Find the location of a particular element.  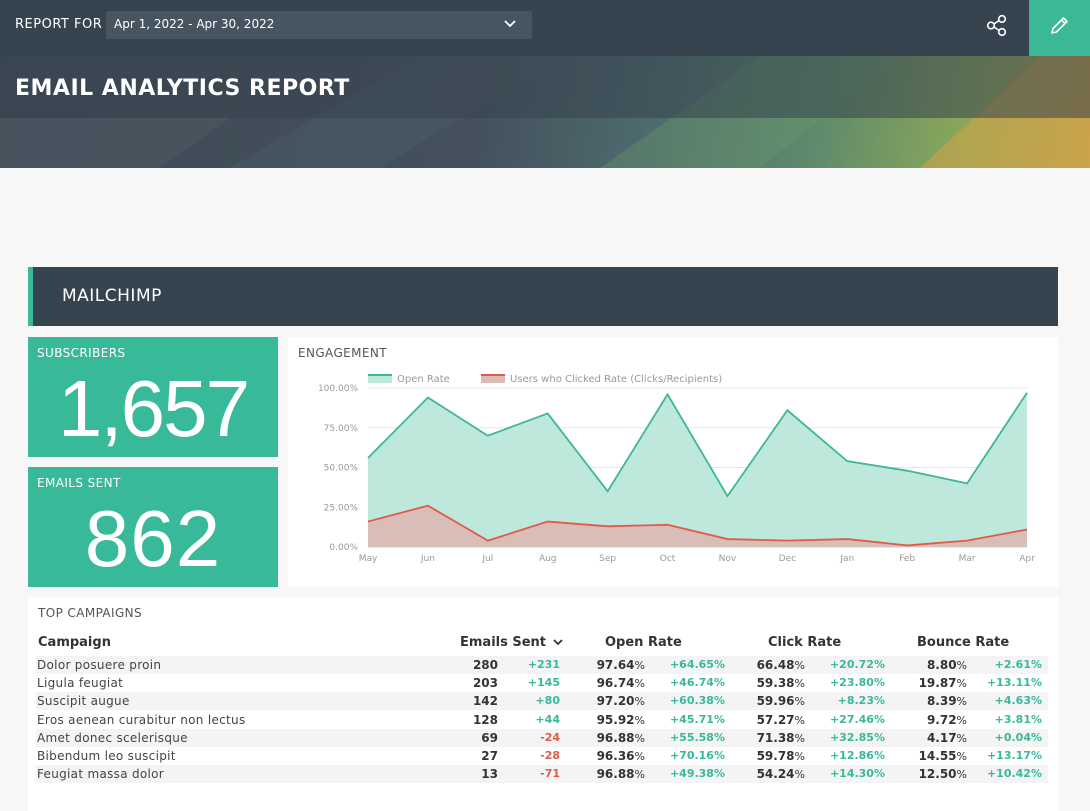

open-number: 95.92 is located at coordinates (615, 719).